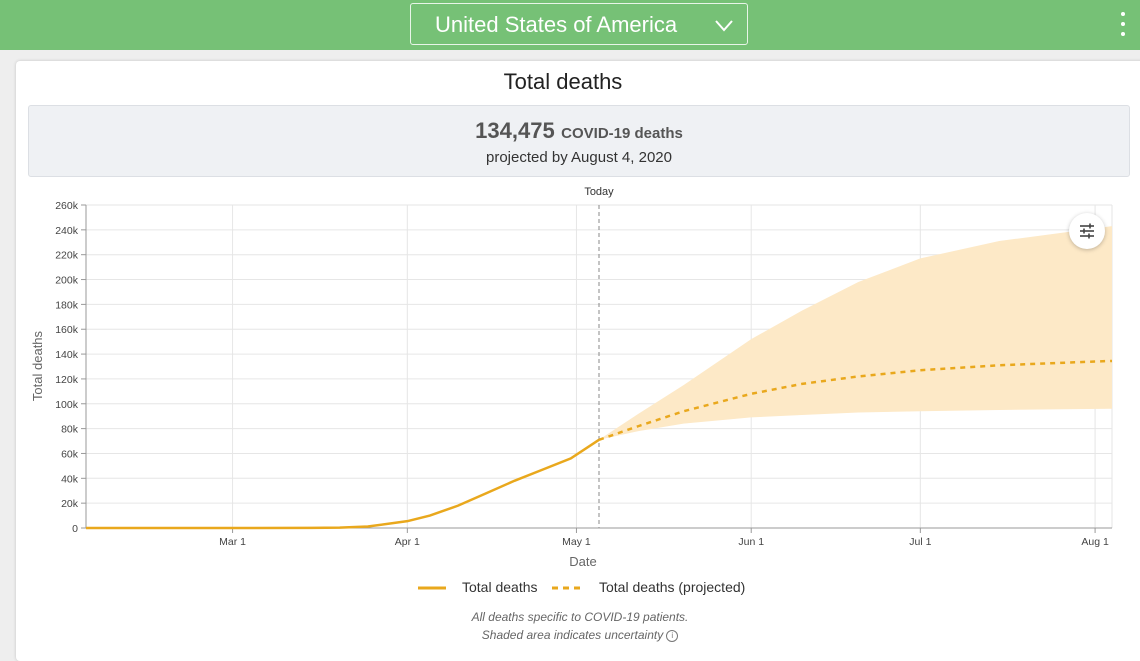 The height and width of the screenshot is (661, 1140). I want to click on note-line-2: Shaded area indicates uncertainty i, so click(570, 635).